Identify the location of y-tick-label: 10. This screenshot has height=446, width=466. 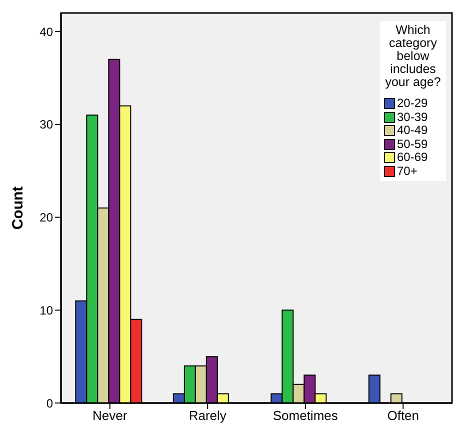
(47, 310).